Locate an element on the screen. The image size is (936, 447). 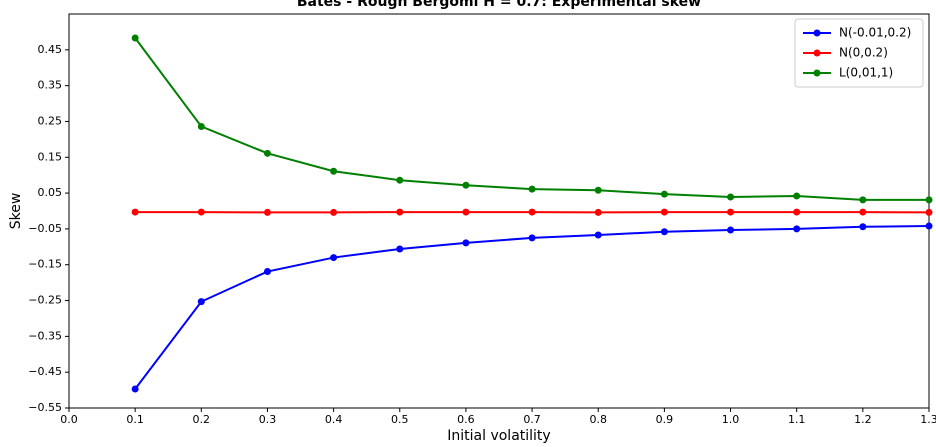
x-tick-label: 0.9 is located at coordinates (665, 419).